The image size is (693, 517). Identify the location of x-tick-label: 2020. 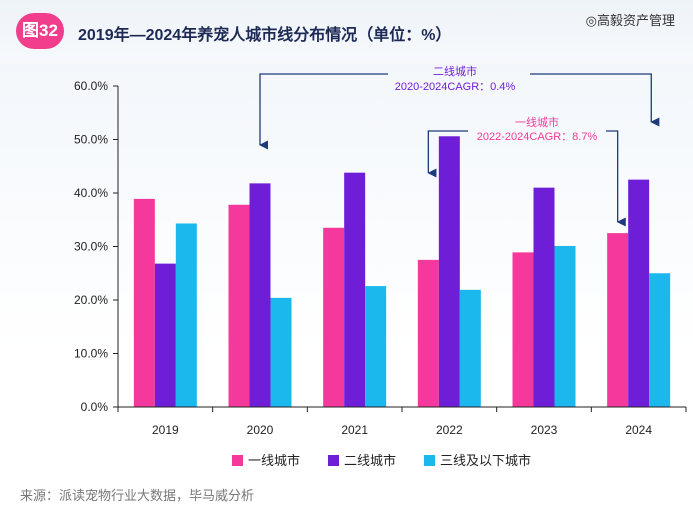
(260, 430).